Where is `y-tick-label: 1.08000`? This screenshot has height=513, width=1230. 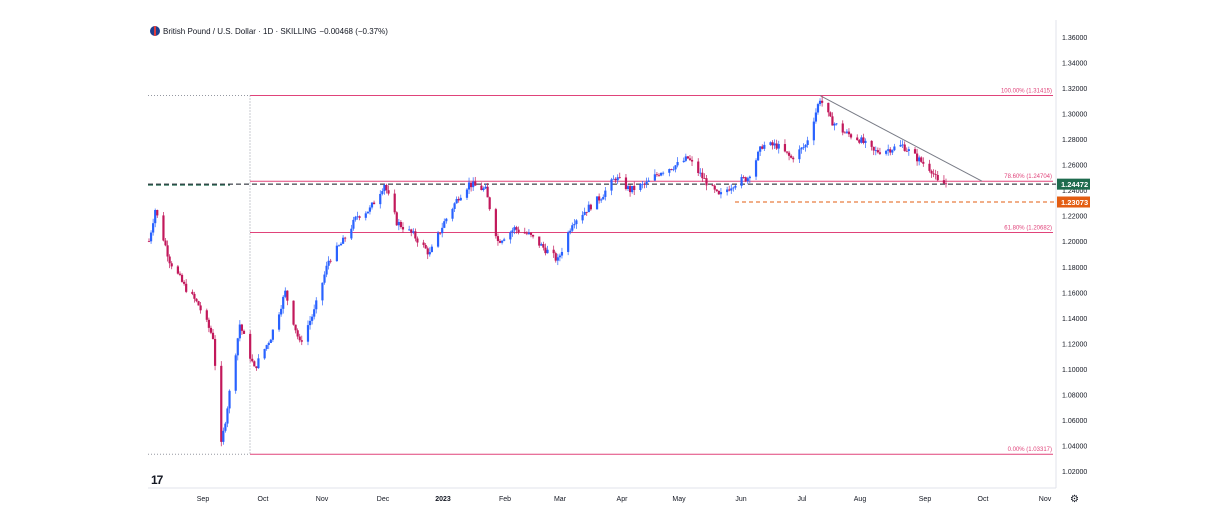 y-tick-label: 1.08000 is located at coordinates (1074, 395).